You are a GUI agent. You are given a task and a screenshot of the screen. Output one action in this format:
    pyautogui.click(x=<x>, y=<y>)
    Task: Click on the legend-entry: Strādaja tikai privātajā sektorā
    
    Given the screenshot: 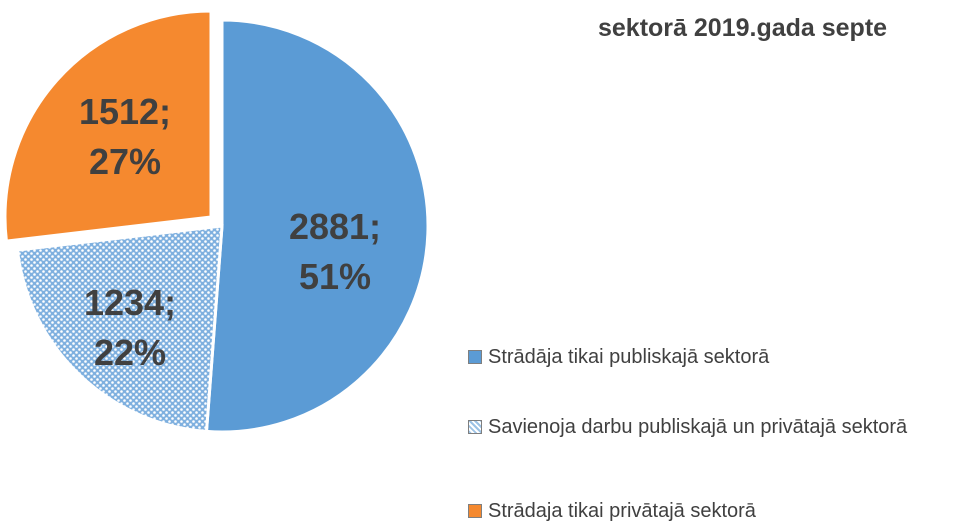 What is the action you would take?
    pyautogui.click(x=714, y=511)
    